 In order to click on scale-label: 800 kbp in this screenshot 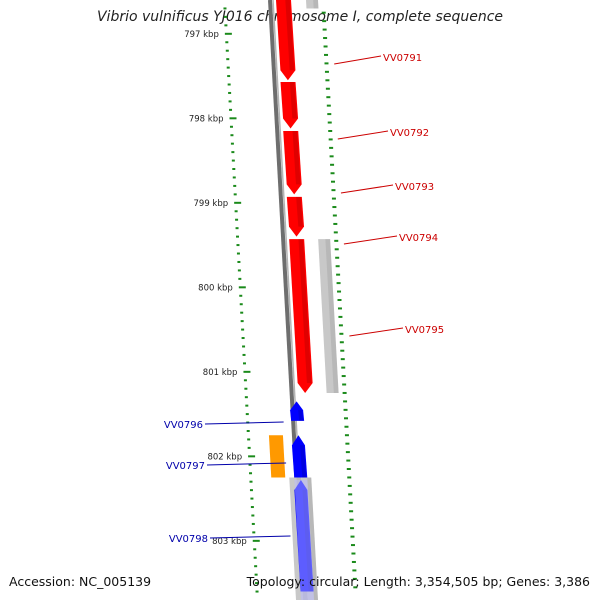, I will do `click(215, 288)`.